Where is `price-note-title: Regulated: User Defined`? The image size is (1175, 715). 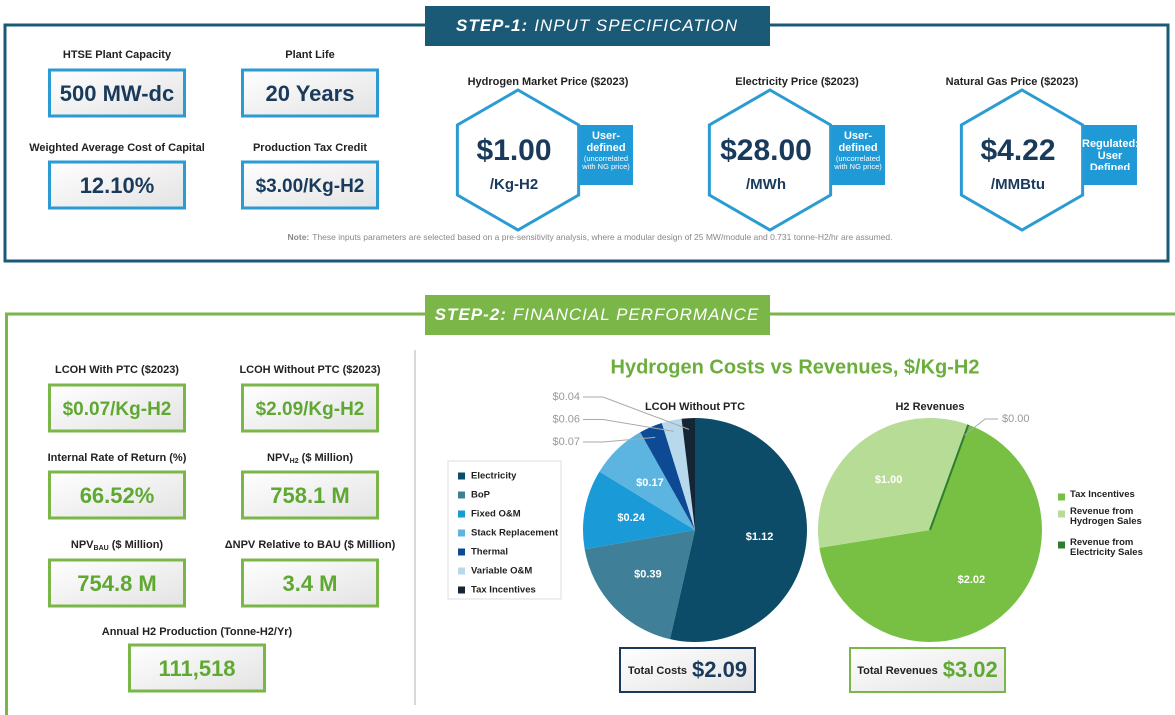 price-note-title: Regulated: User Defined is located at coordinates (1110, 154).